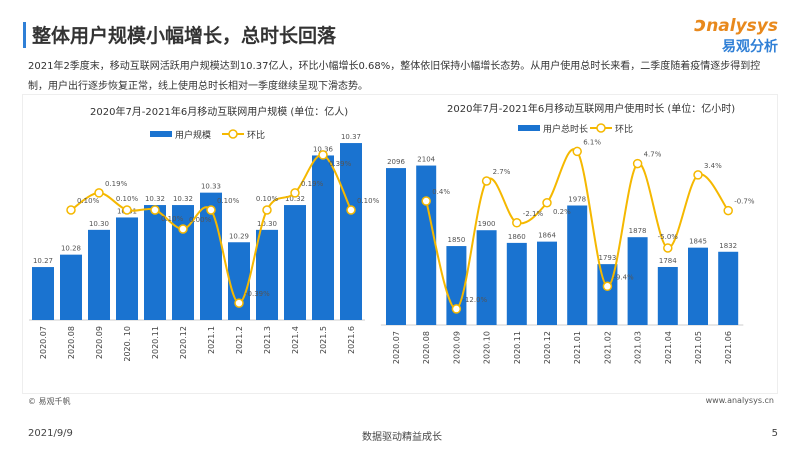 The image size is (800, 450). What do you see at coordinates (396, 162) in the screenshot?
I see `bar-value-label: 2096` at bounding box center [396, 162].